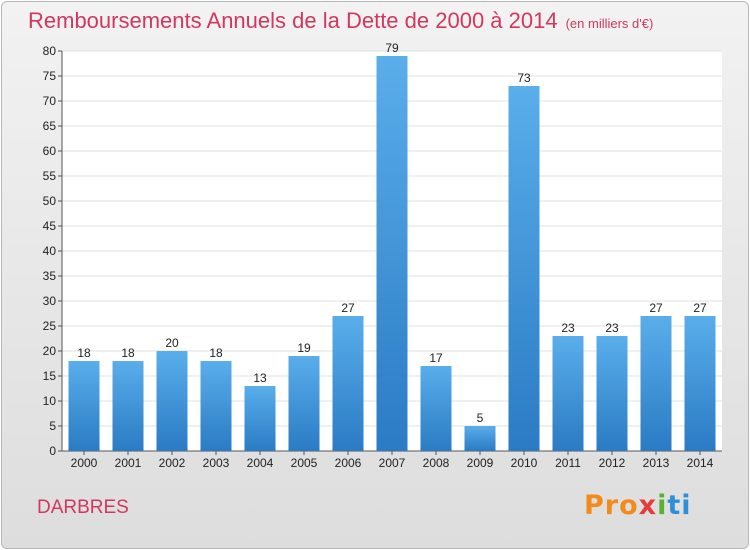 This screenshot has width=750, height=550. I want to click on x-tick-label-2010: 2010, so click(524, 463).